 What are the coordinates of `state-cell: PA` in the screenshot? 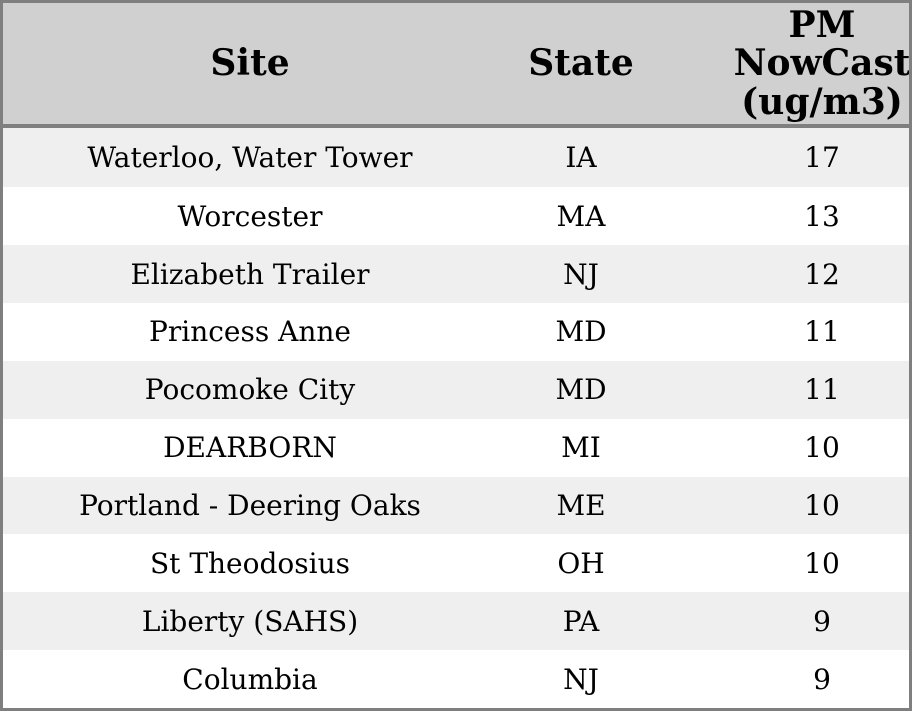 It's located at (581, 621).